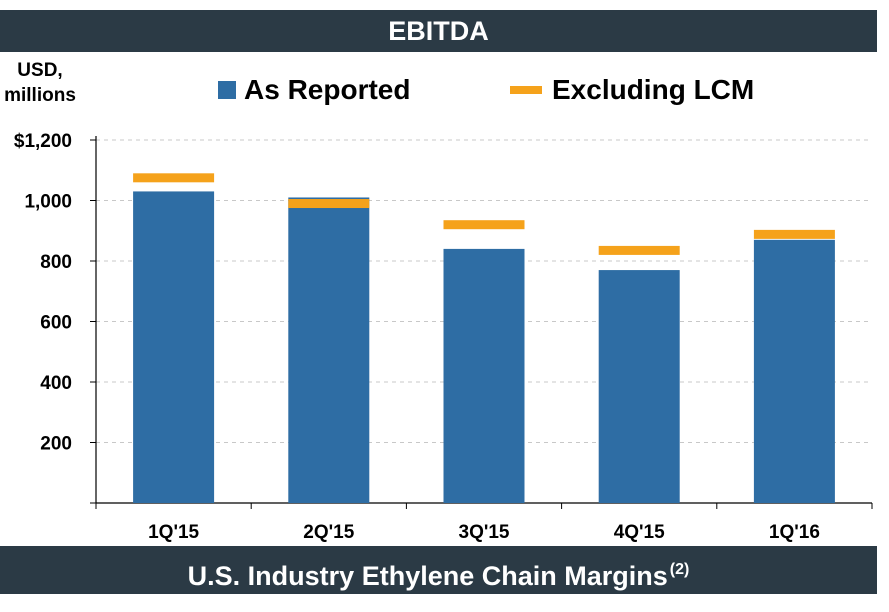  I want to click on section-banner-ethylene-margins: U.S. Industry Ethylene Chain Margins (2), so click(438, 570).